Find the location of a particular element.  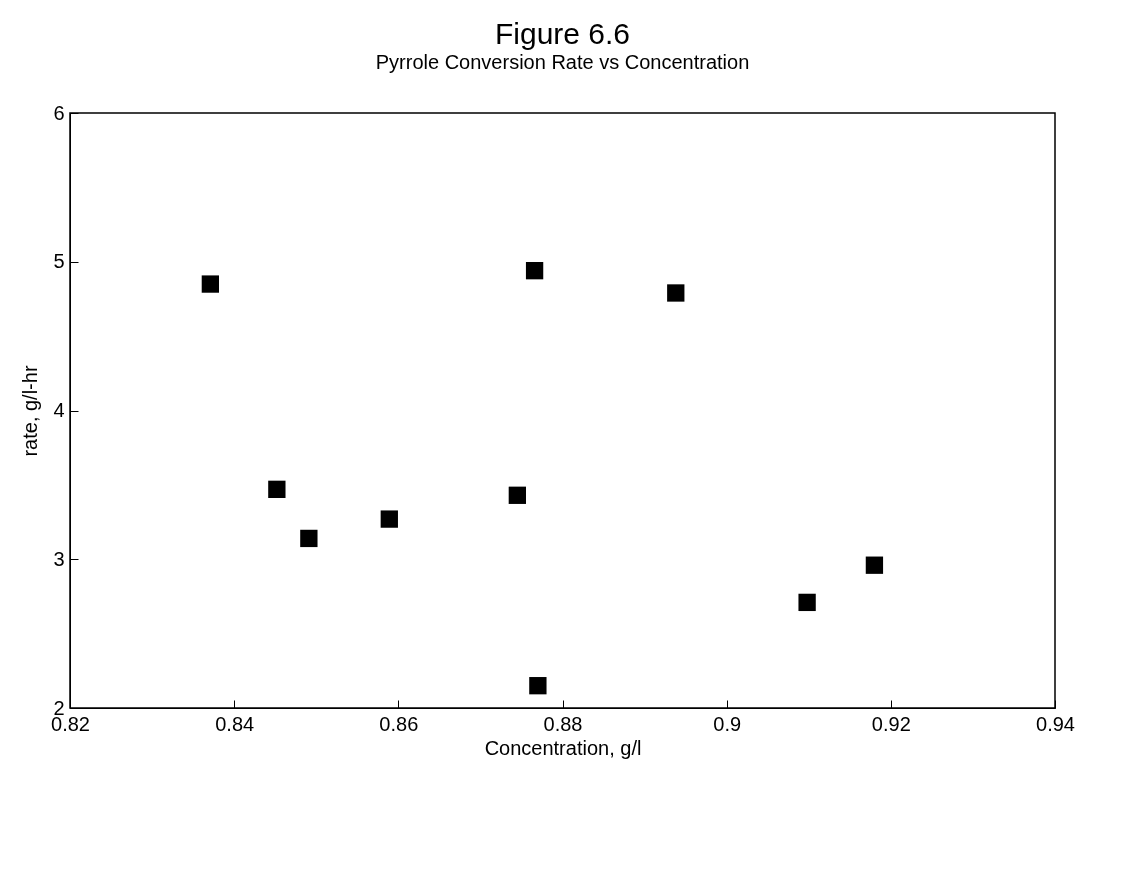

x-tick-label: 0.92 is located at coordinates (891, 723).